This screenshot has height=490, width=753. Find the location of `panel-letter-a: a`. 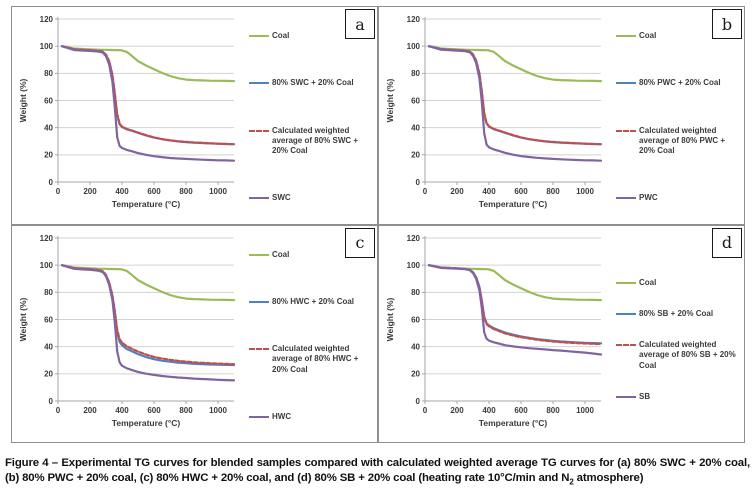

panel-letter-a: a is located at coordinates (360, 24).